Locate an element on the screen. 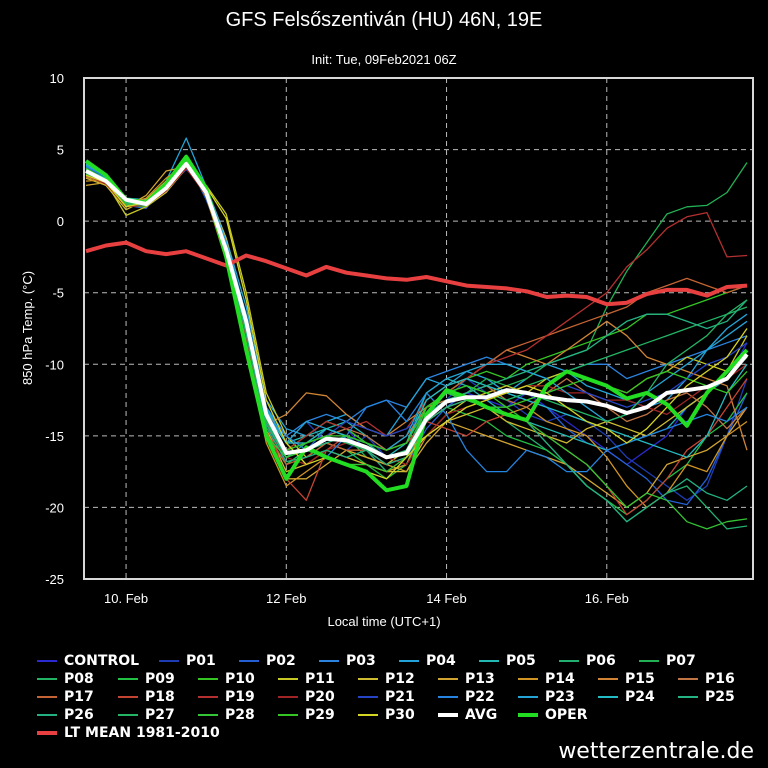 This screenshot has width=768, height=768. legend-item: P25 is located at coordinates (706, 697).